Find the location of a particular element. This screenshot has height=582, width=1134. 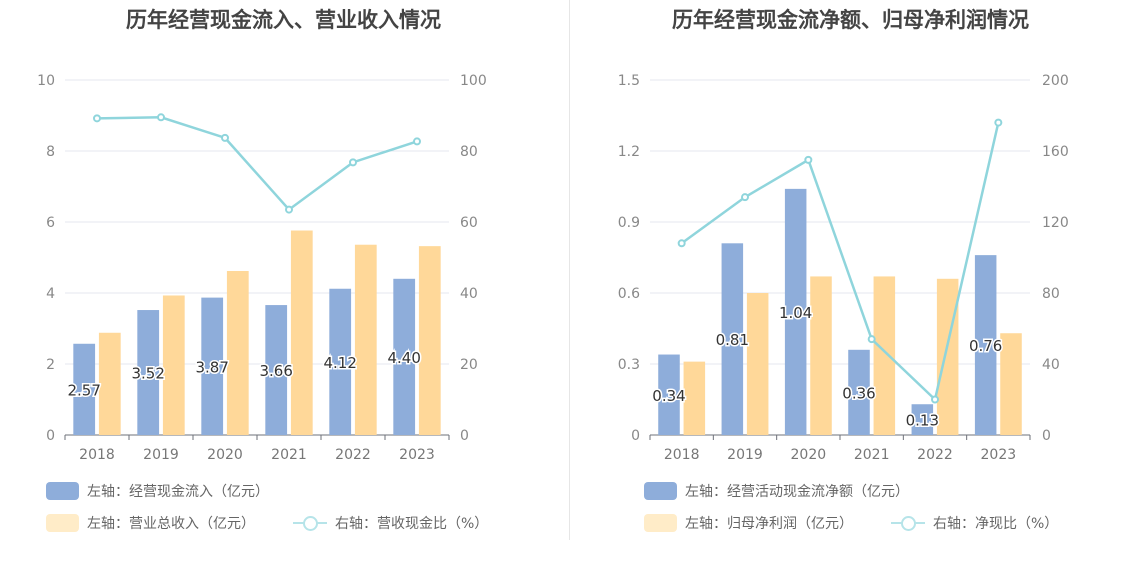

y-left-tick-label: 0.9 is located at coordinates (629, 223).